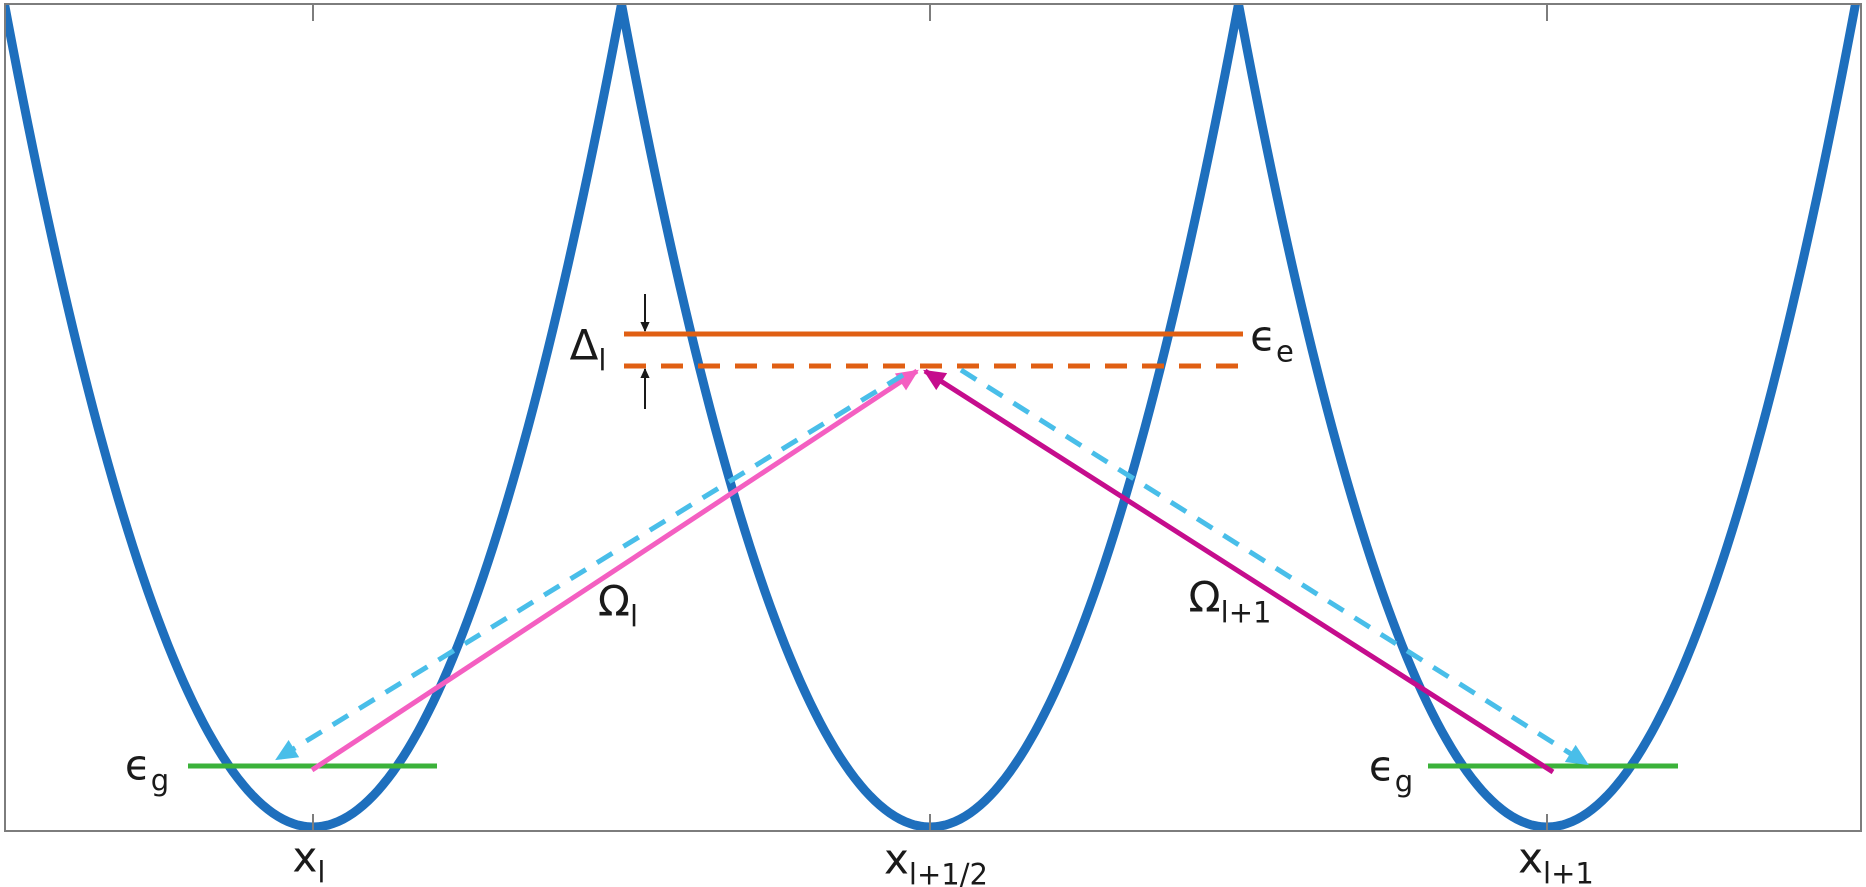 Image resolution: width=1866 pixels, height=887 pixels. I want to click on axis-label-x-l-plus-1-main: x, so click(1531, 858).